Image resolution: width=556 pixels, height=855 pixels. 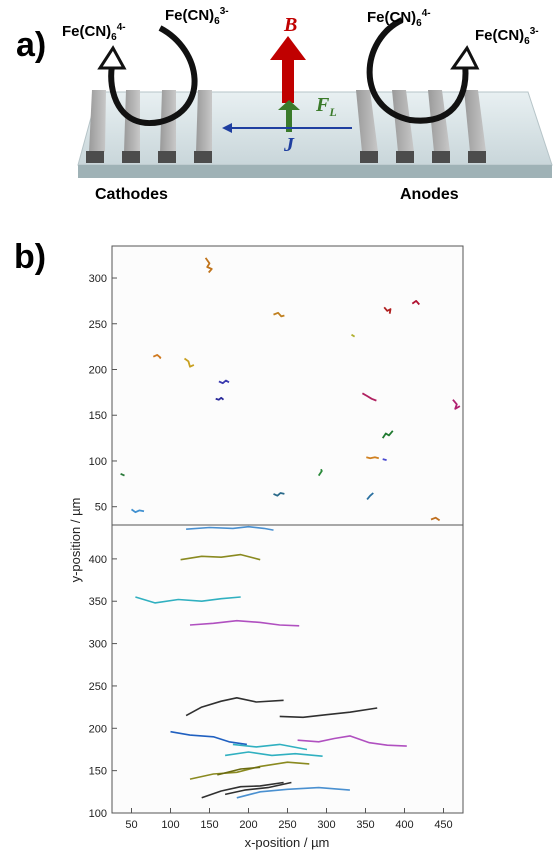 What do you see at coordinates (365, 825) in the screenshot?
I see `x-tick-label: 350` at bounding box center [365, 825].